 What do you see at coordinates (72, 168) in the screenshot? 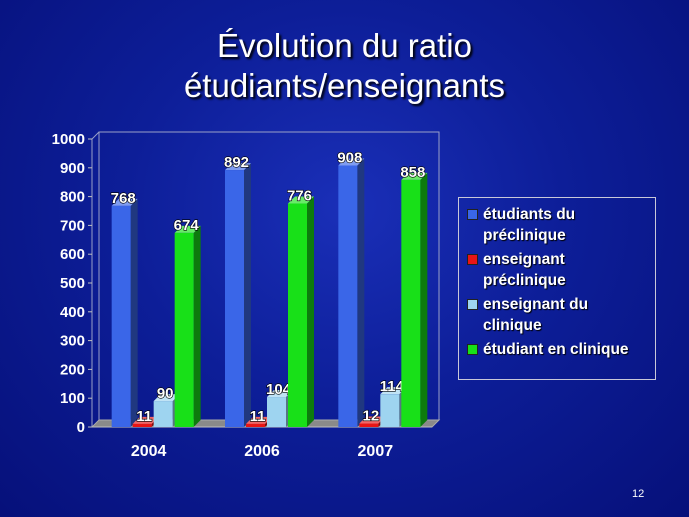
I see `y-tick-label: 900` at bounding box center [72, 168].